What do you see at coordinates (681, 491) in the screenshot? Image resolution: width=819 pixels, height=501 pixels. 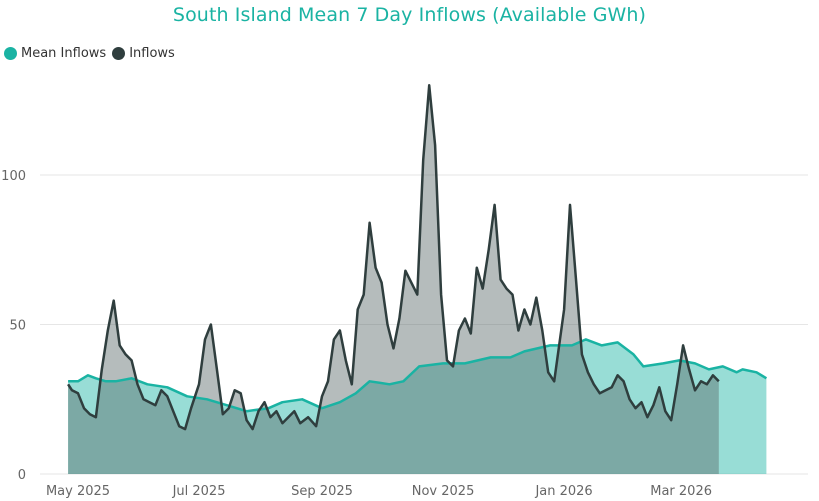 I see `x-tick-label: Mar 2026` at bounding box center [681, 491].